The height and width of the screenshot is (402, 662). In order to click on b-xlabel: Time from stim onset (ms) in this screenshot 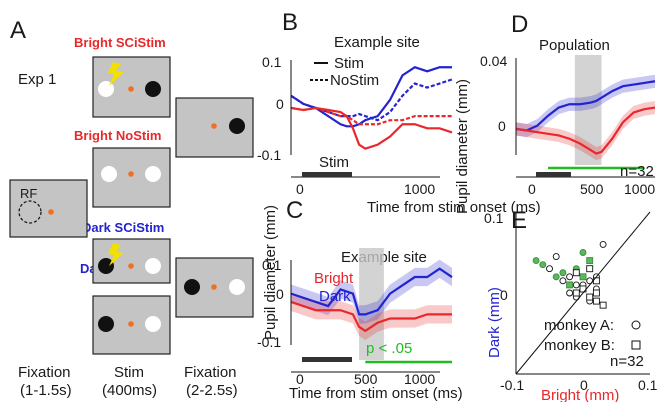, I will do `click(454, 207)`.